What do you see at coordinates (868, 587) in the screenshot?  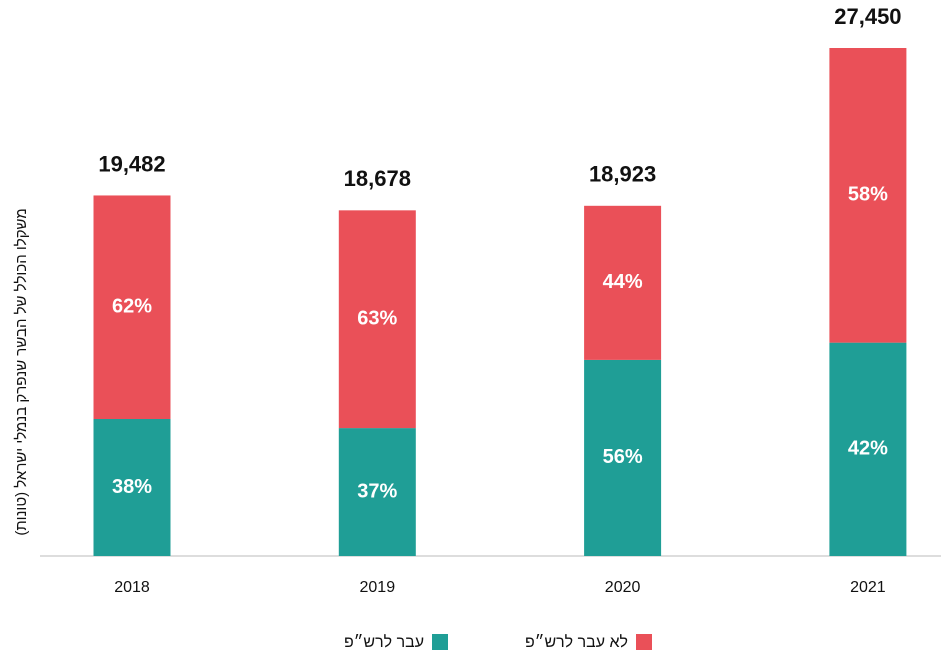 I see `x-tick-label: 2021` at bounding box center [868, 587].